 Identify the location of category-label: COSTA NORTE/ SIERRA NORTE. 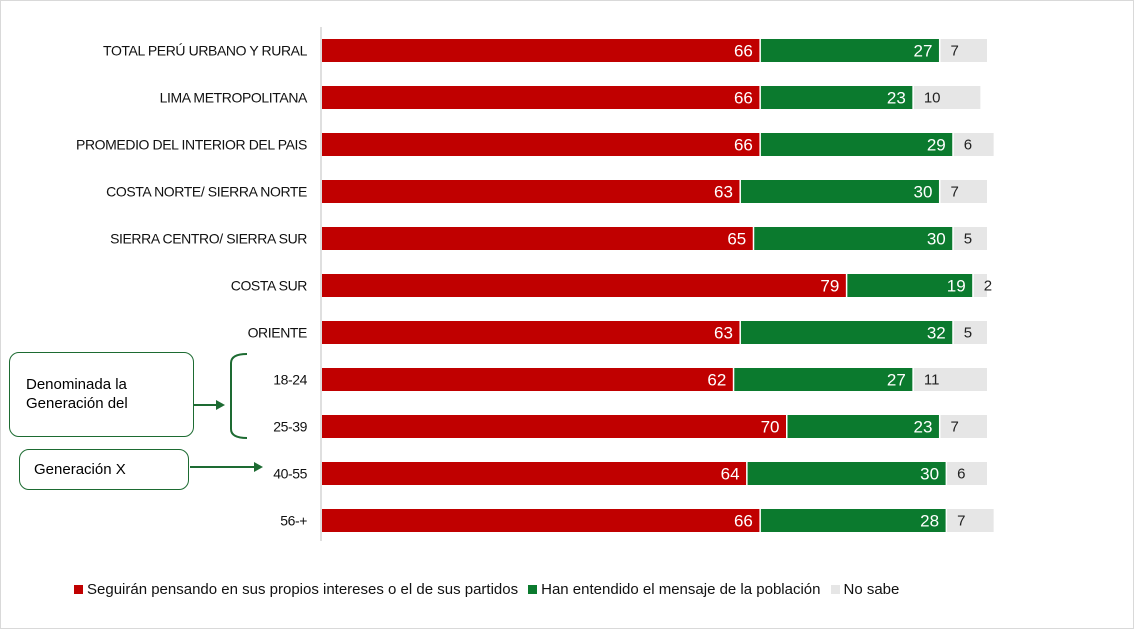
(206, 192).